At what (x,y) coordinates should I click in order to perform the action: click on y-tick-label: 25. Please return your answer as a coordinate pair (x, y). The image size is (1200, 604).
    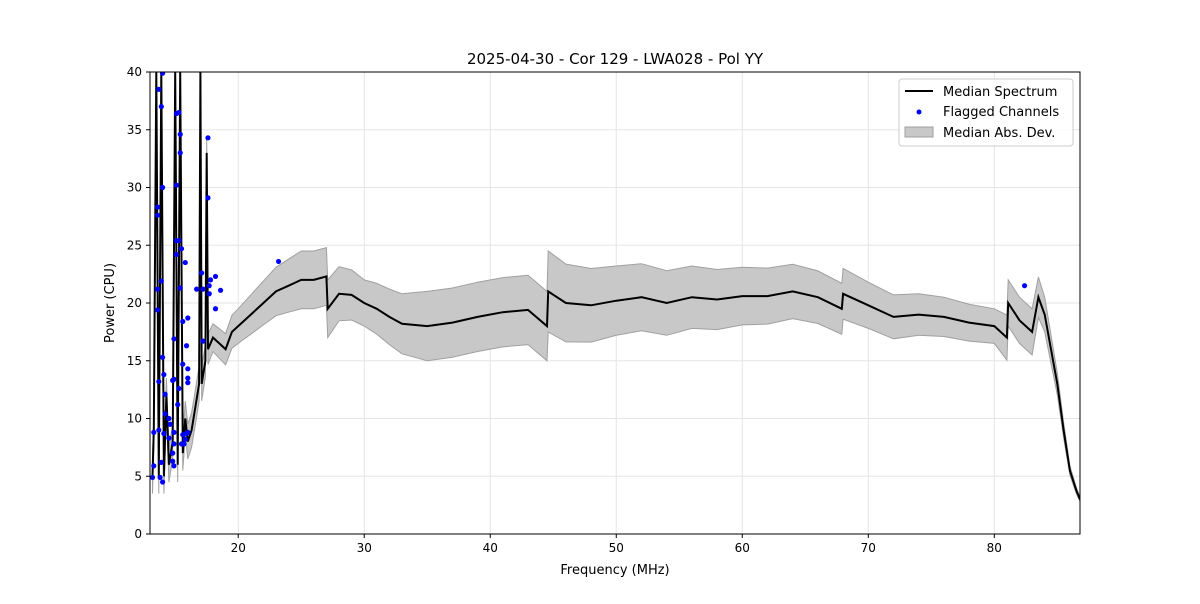
    Looking at the image, I should click on (134, 245).